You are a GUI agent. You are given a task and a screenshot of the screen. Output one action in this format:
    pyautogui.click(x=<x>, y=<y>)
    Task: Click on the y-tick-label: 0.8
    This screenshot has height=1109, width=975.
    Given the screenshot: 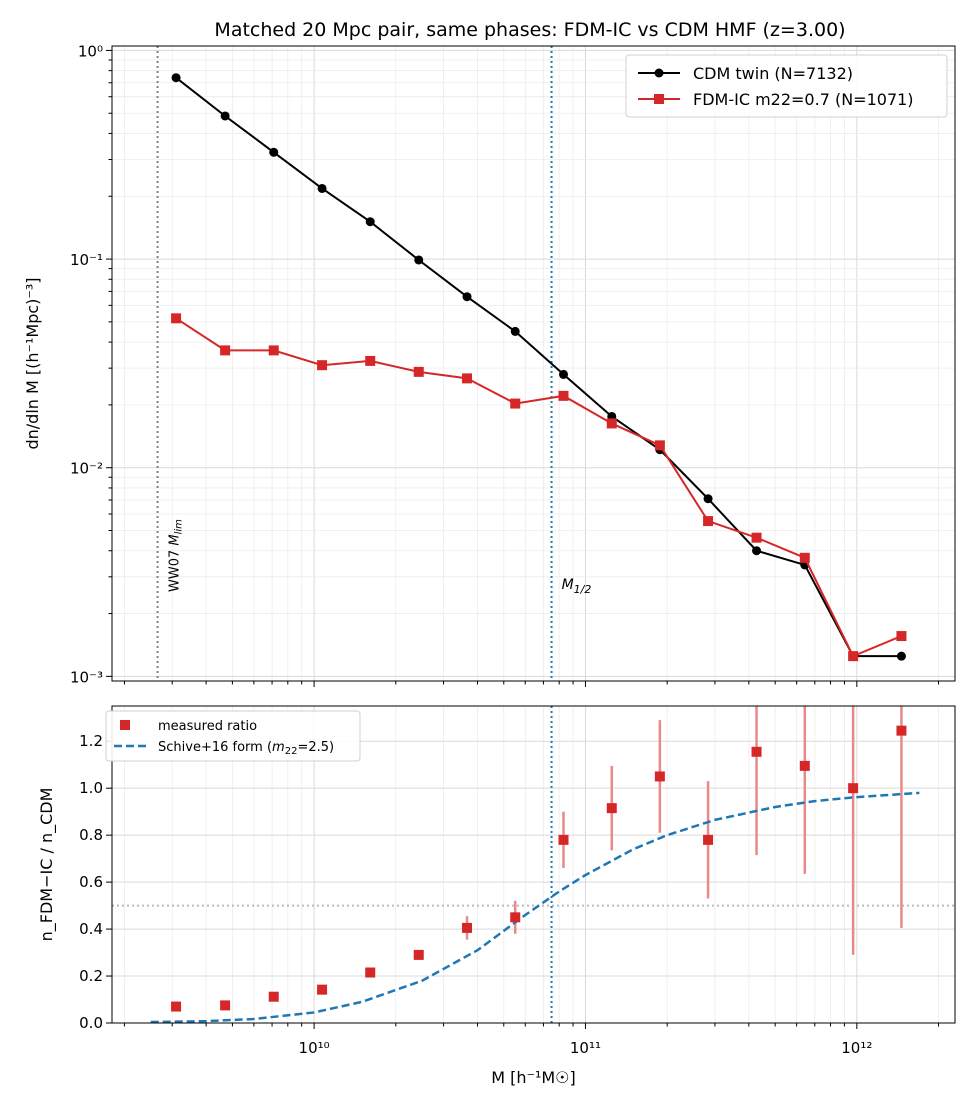 What is the action you would take?
    pyautogui.click(x=91, y=835)
    